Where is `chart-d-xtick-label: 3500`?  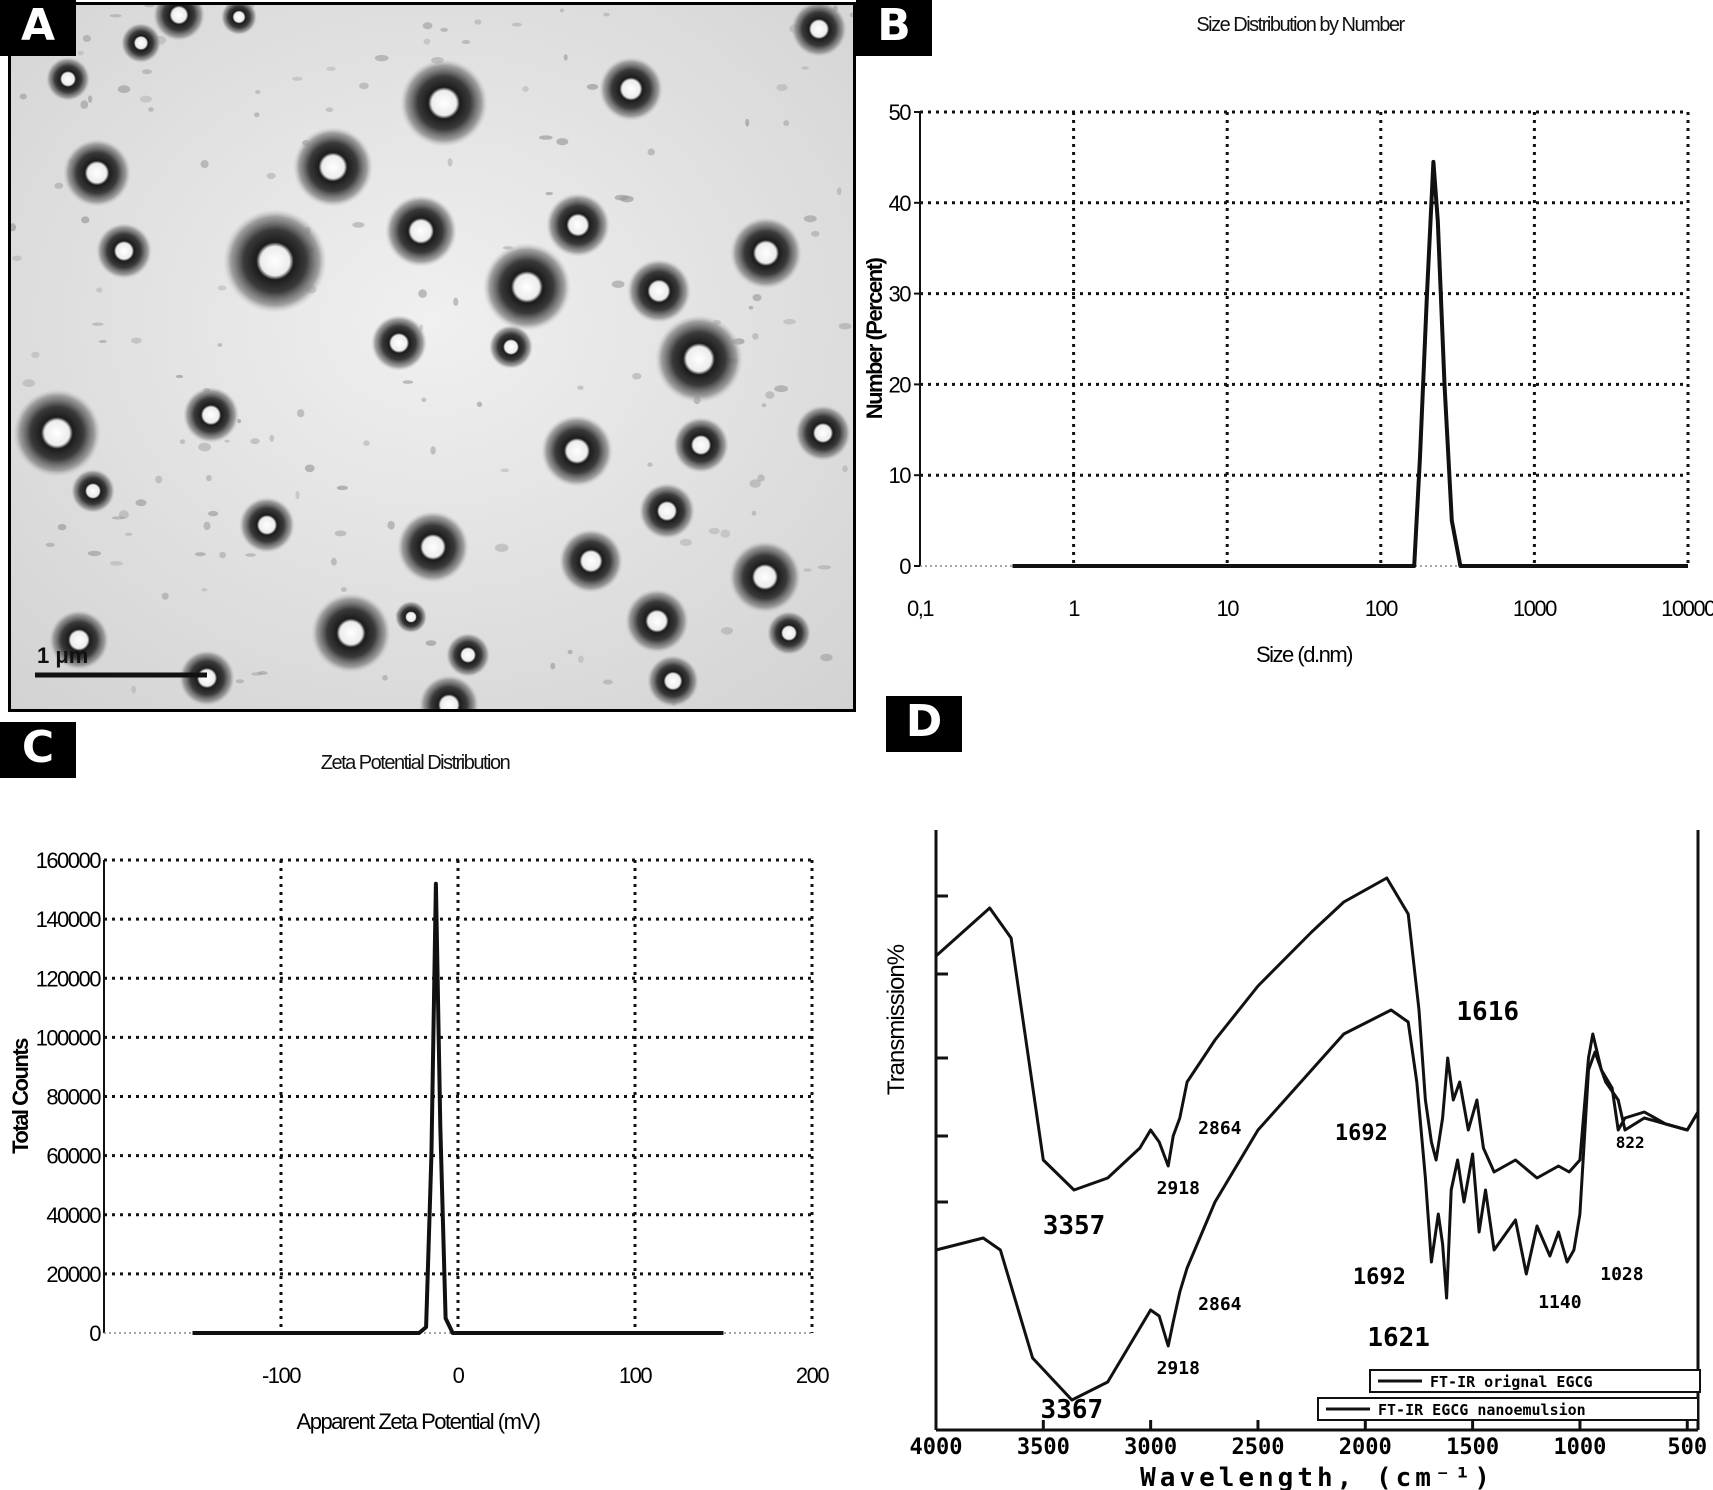 chart-d-xtick-label: 3500 is located at coordinates (1043, 1447).